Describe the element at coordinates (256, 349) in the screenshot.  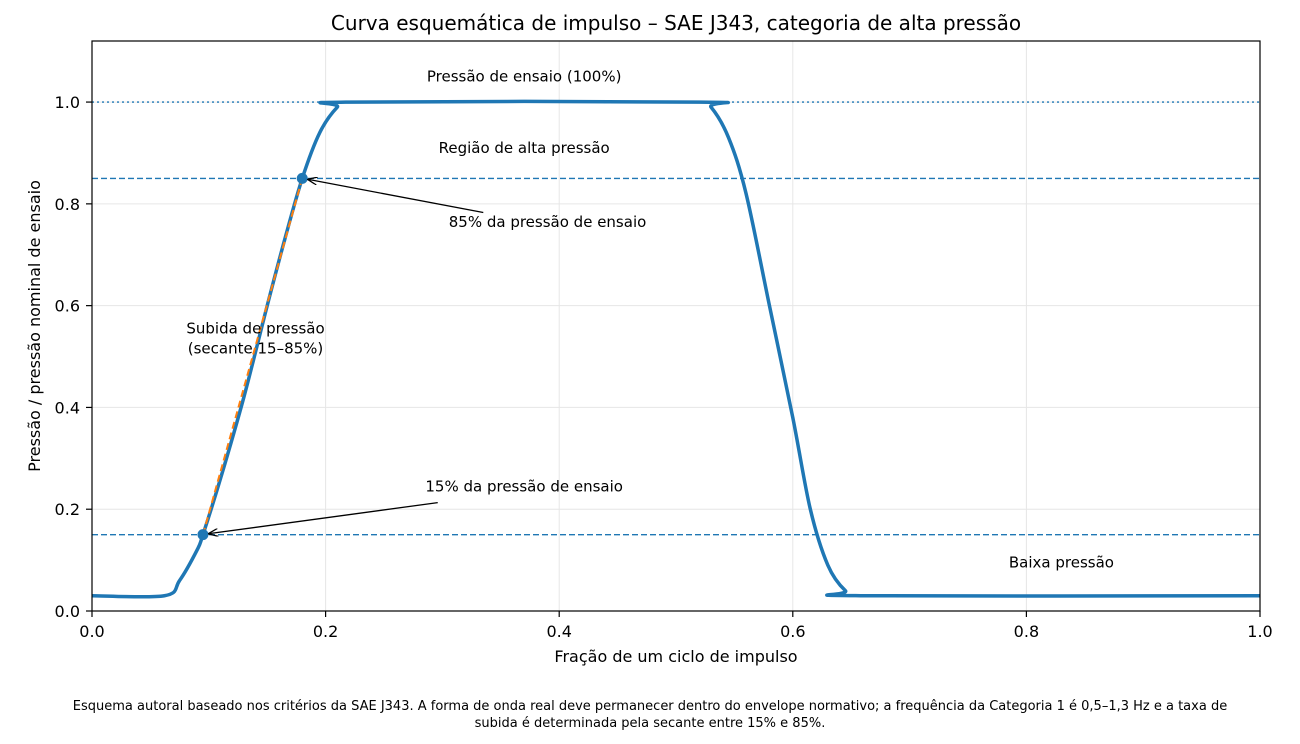
I see `annotation-rise-line2: (secante 15–85%)` at that location.